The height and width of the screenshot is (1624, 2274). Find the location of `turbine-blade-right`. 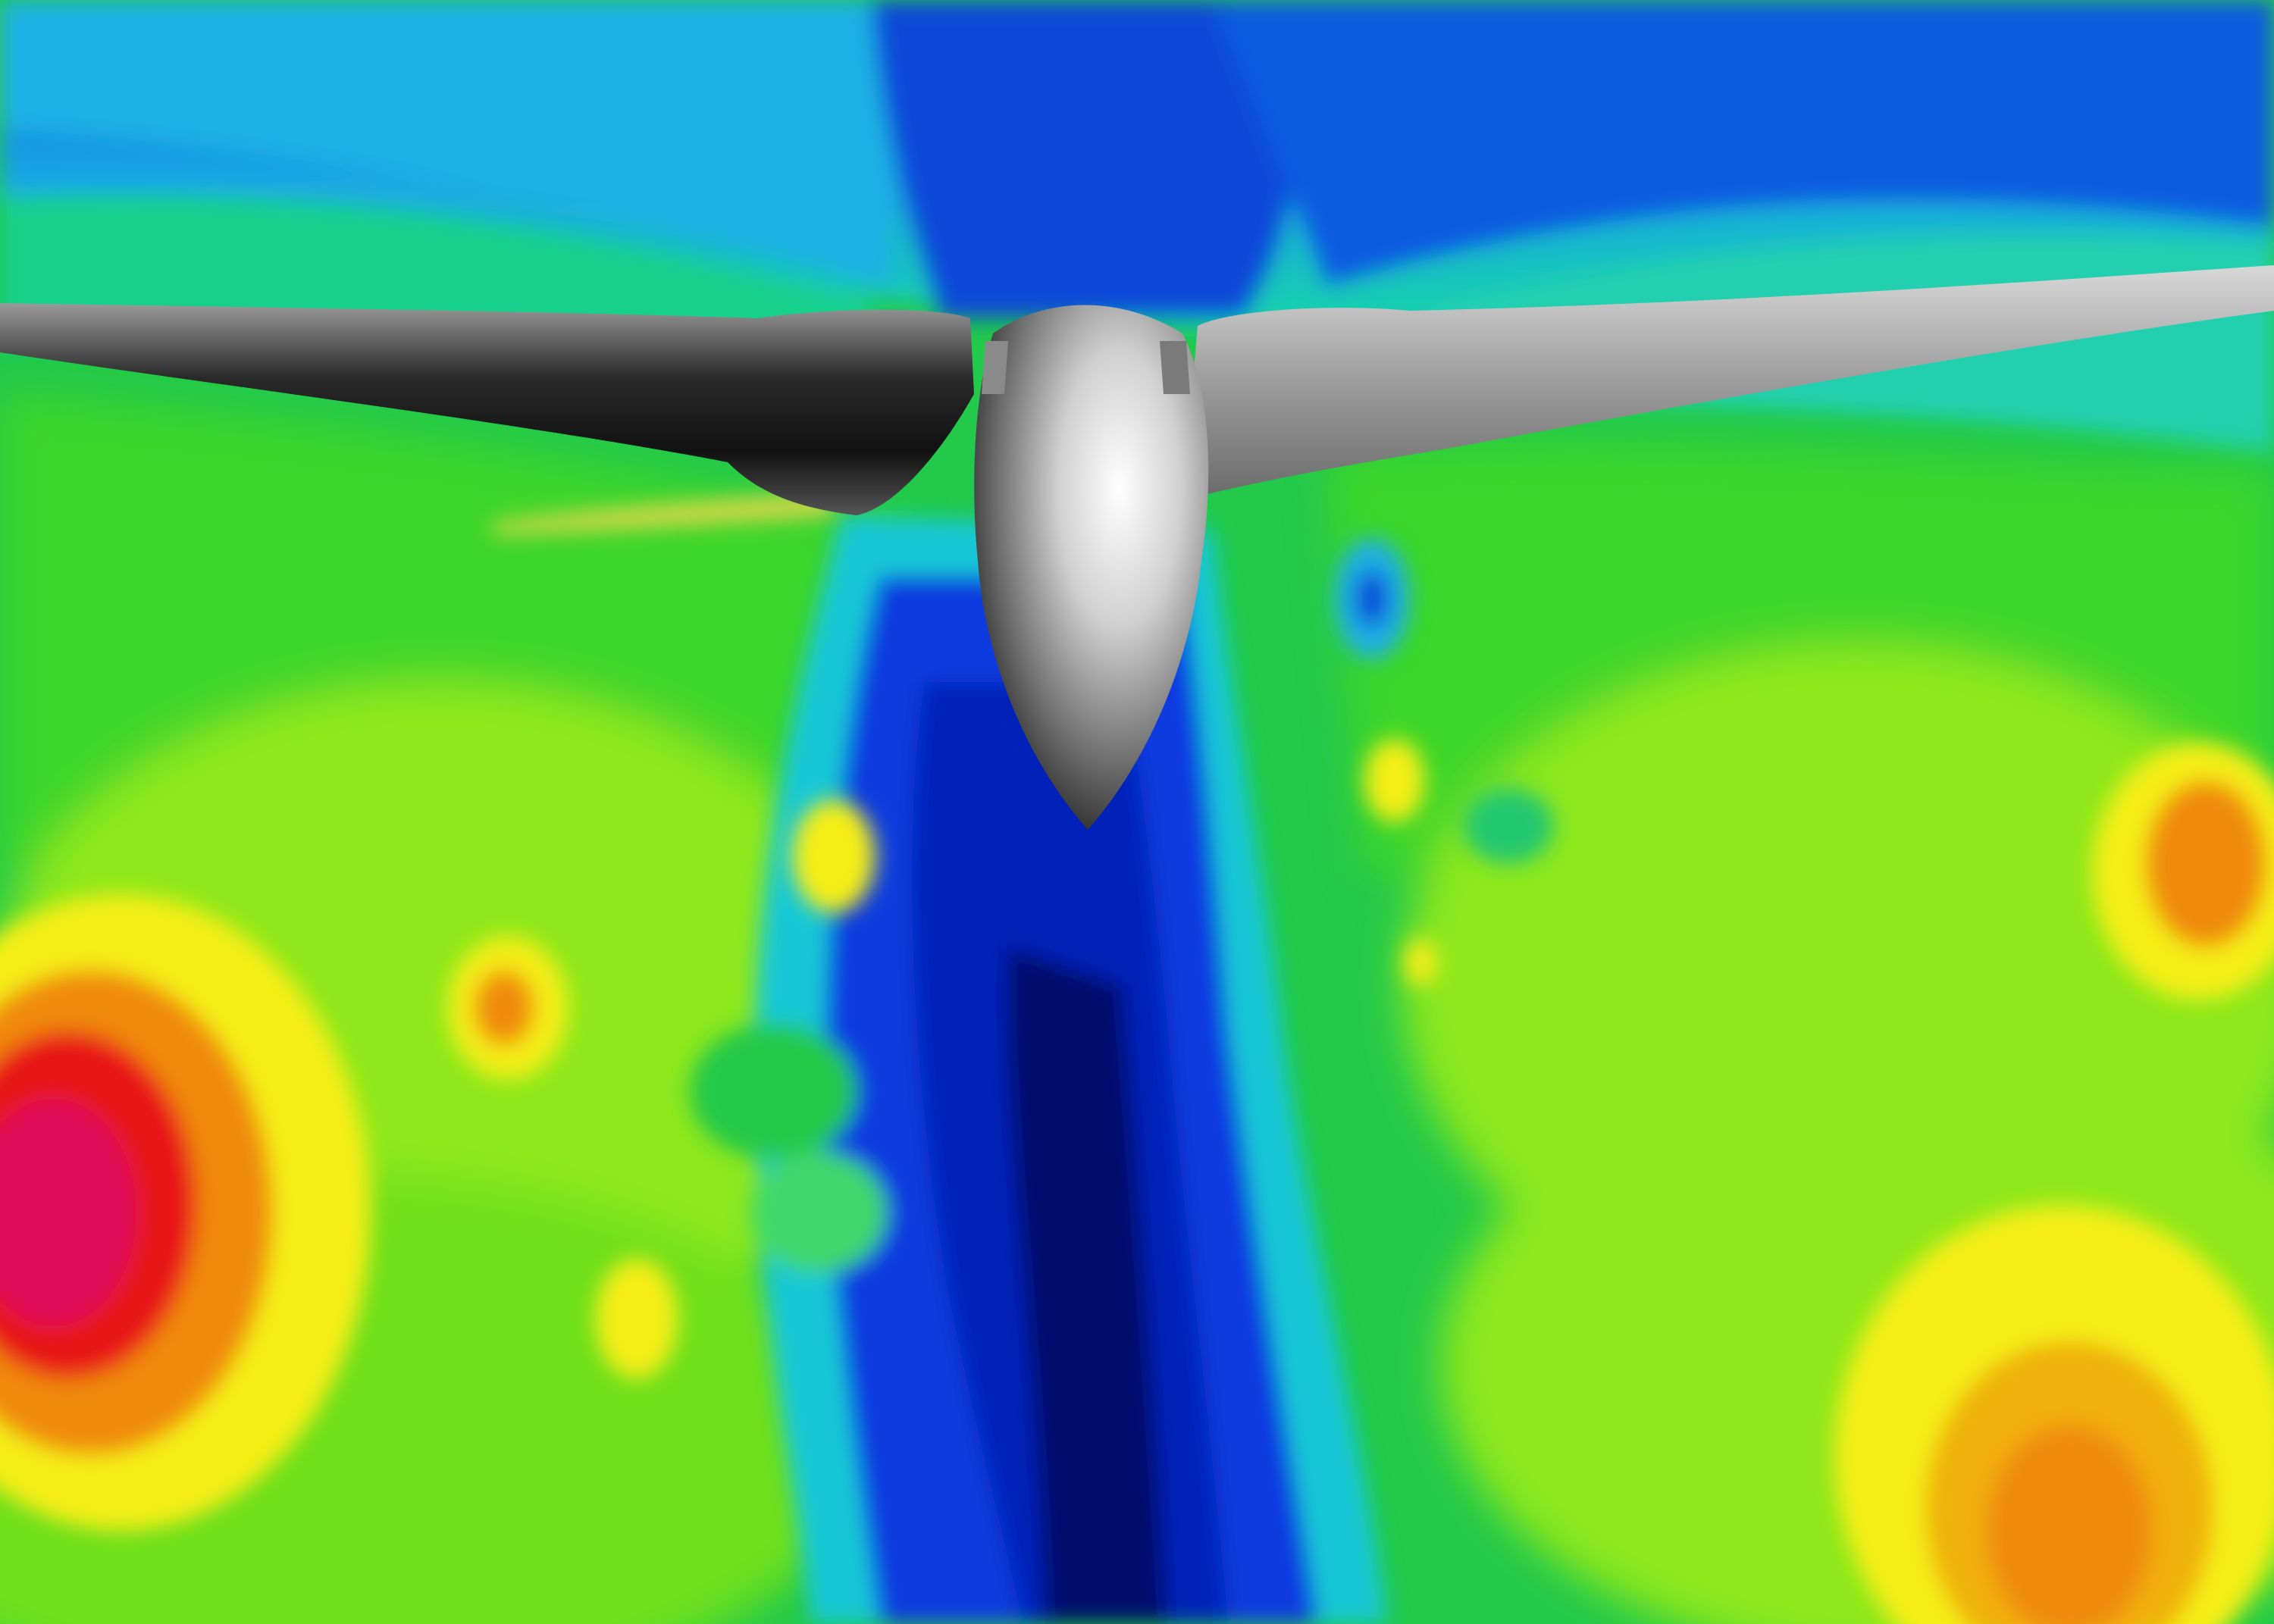

turbine-blade-right is located at coordinates (1728, 382).